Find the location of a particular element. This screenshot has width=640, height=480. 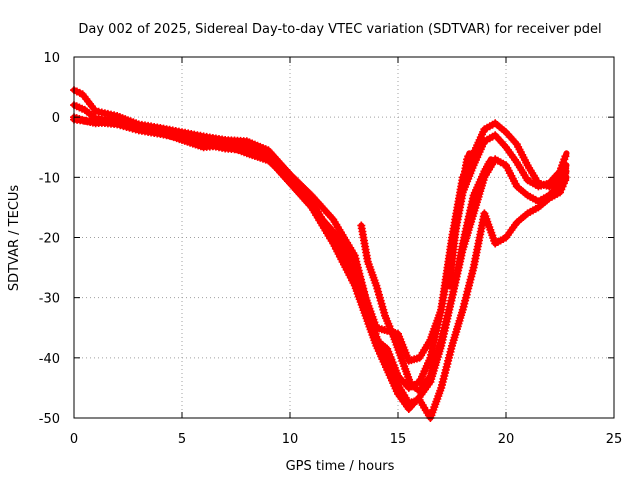

y-tick-label: -30 is located at coordinates (49, 299).